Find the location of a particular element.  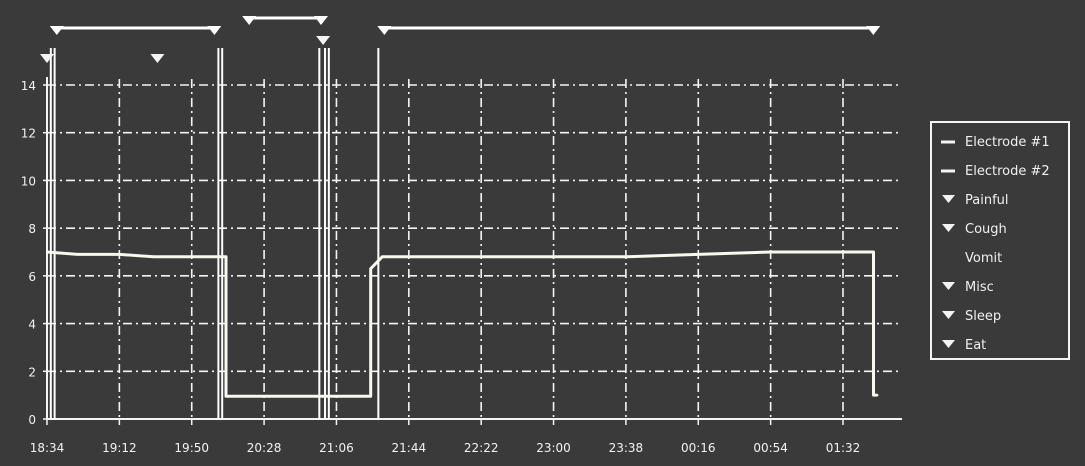

legend-label: Vomit is located at coordinates (983, 258).